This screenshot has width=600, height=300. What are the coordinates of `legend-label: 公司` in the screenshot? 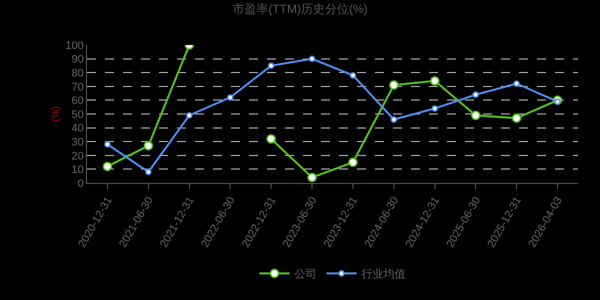 It's located at (305, 274).